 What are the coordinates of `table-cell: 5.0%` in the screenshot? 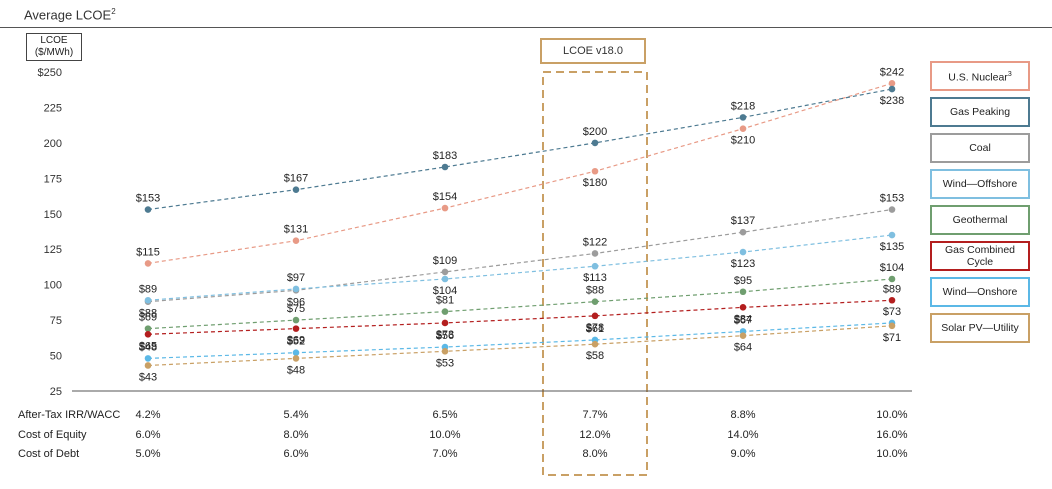 It's located at (147, 454).